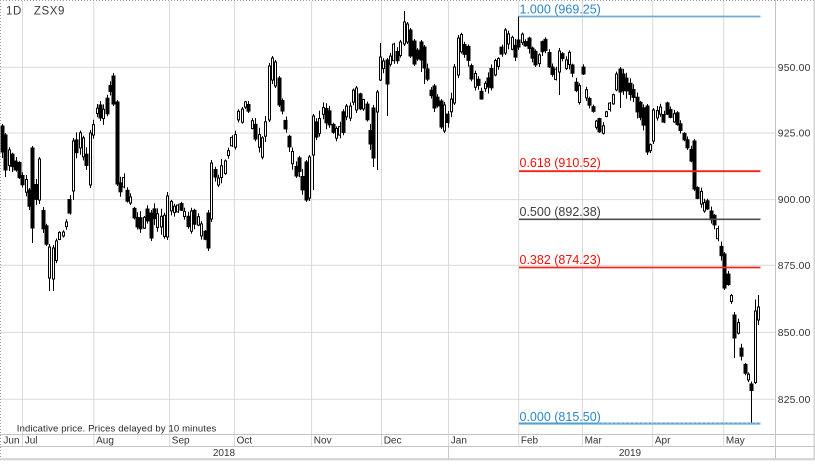 The width and height of the screenshot is (815, 466). What do you see at coordinates (735, 441) in the screenshot?
I see `svg-text: May` at bounding box center [735, 441].